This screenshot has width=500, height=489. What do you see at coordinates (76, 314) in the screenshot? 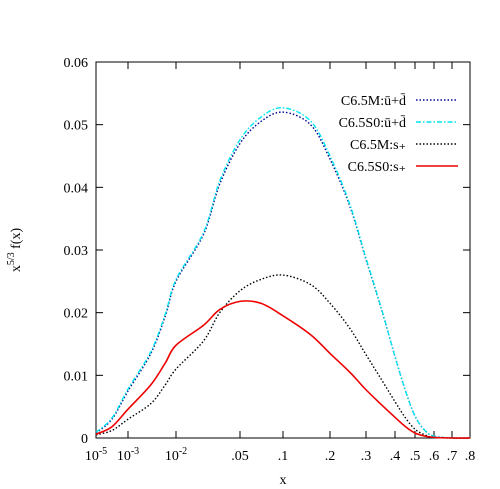
I see `y-tick-label: 0.02` at bounding box center [76, 314].